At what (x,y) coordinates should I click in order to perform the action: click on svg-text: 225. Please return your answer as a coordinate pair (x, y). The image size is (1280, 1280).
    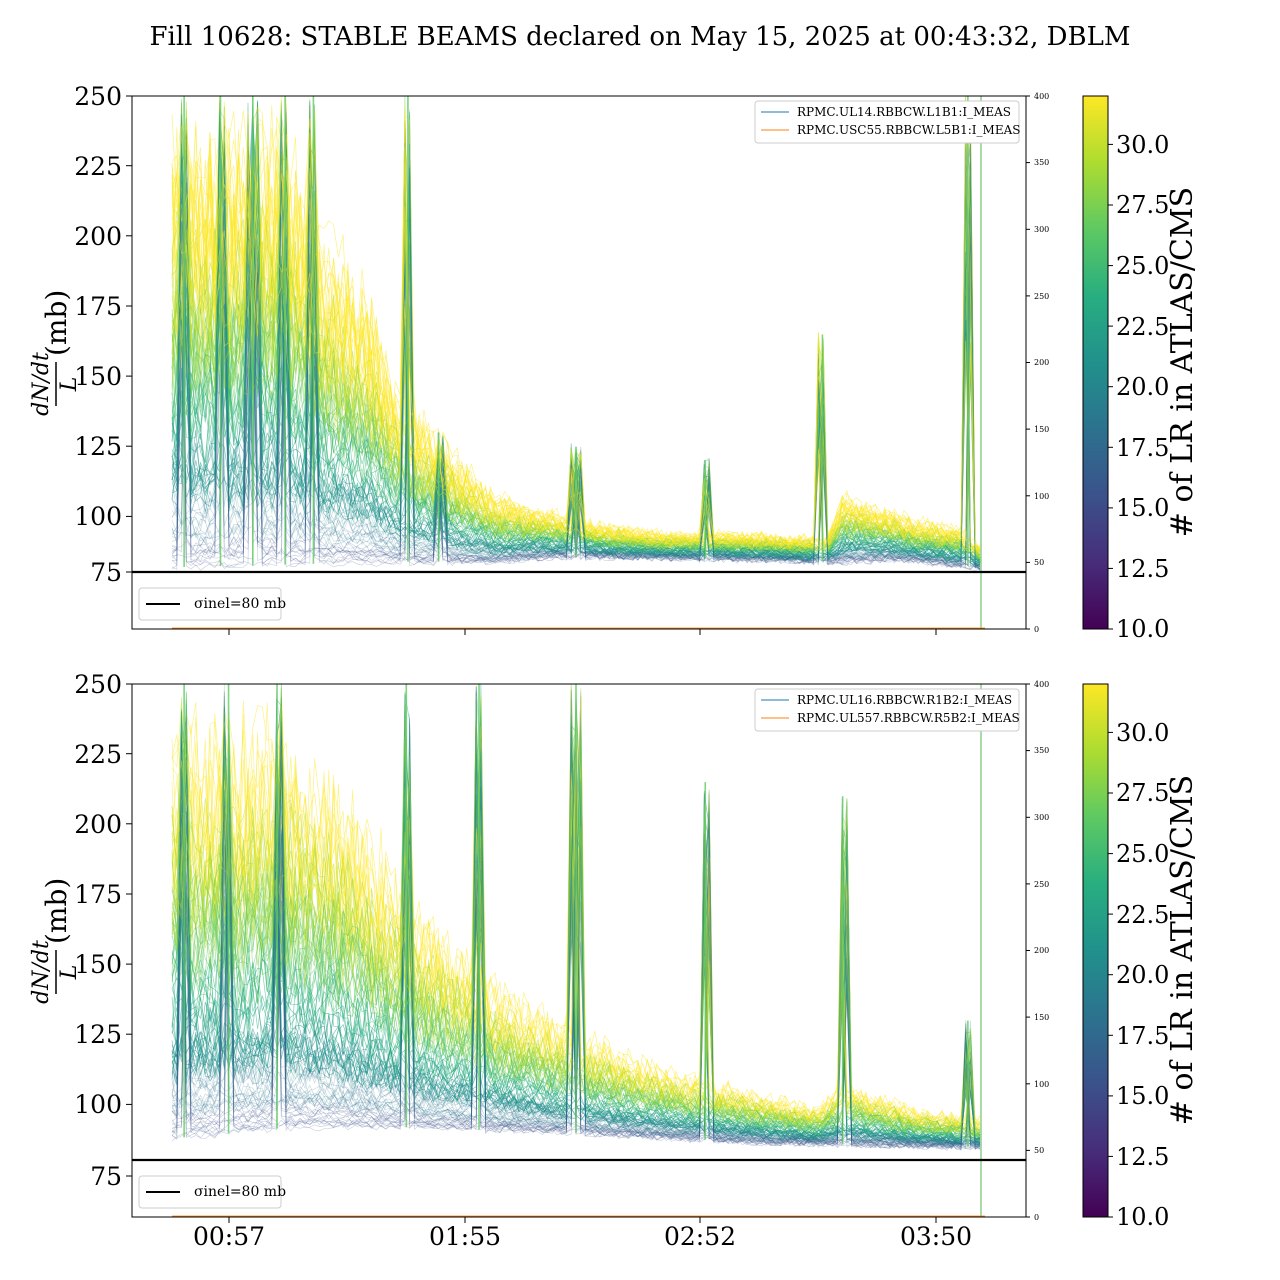
    Looking at the image, I should click on (98, 754).